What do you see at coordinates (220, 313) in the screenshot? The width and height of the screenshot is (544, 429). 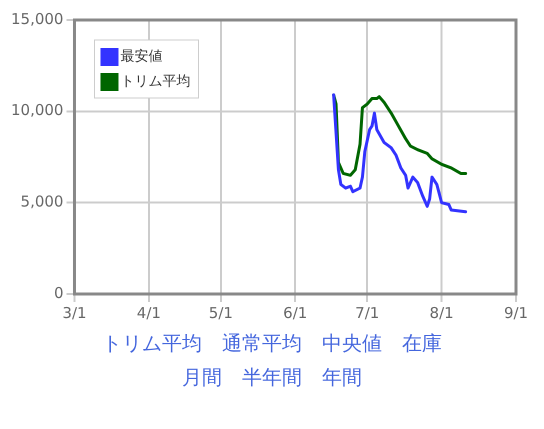 I see `x-tick-label: 5/1` at bounding box center [220, 313].